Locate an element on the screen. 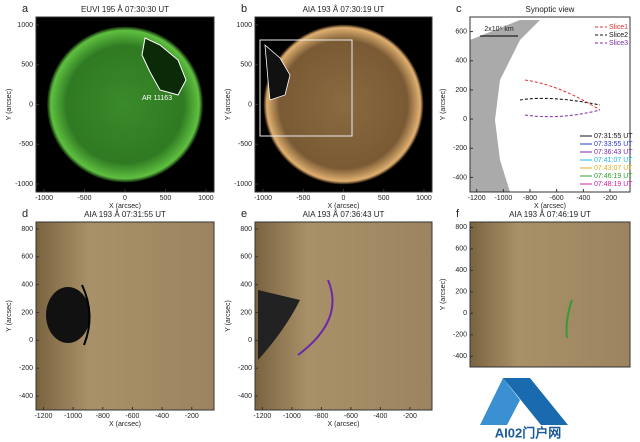 The image size is (640, 442). occulted-region is located at coordinates (505, 106).